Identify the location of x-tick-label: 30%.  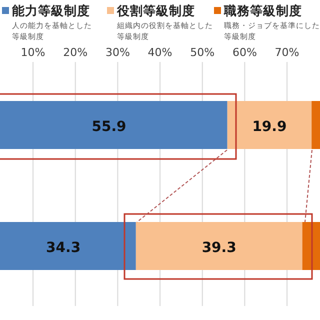
(117, 52).